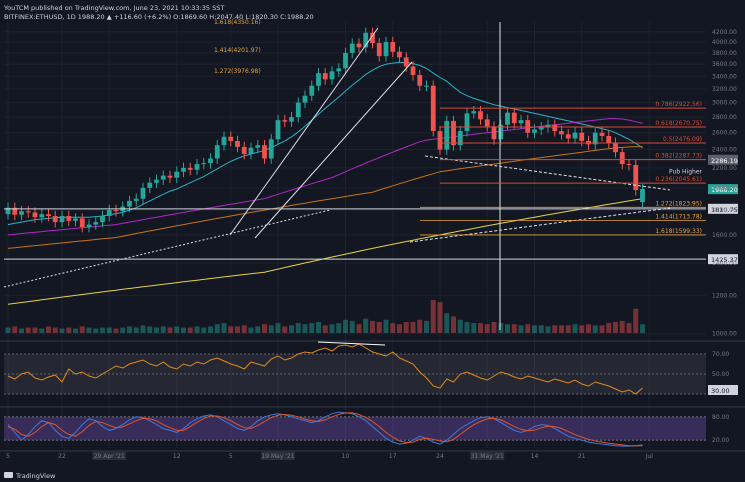 The image size is (745, 482). What do you see at coordinates (440, 456) in the screenshot?
I see `time-tick: 24` at bounding box center [440, 456].